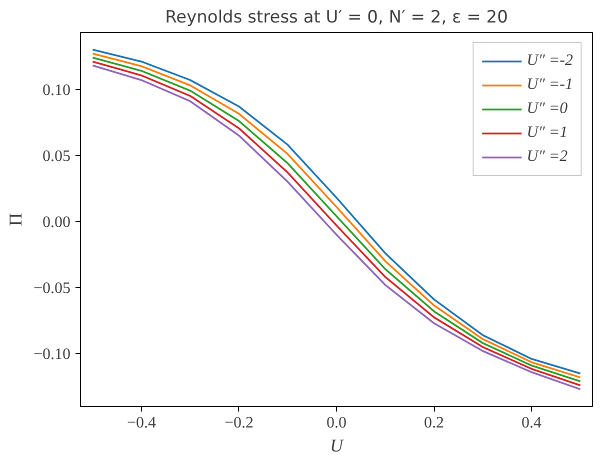 The height and width of the screenshot is (462, 615). What do you see at coordinates (532, 423) in the screenshot?
I see `x-tick-label: 0.4` at bounding box center [532, 423].